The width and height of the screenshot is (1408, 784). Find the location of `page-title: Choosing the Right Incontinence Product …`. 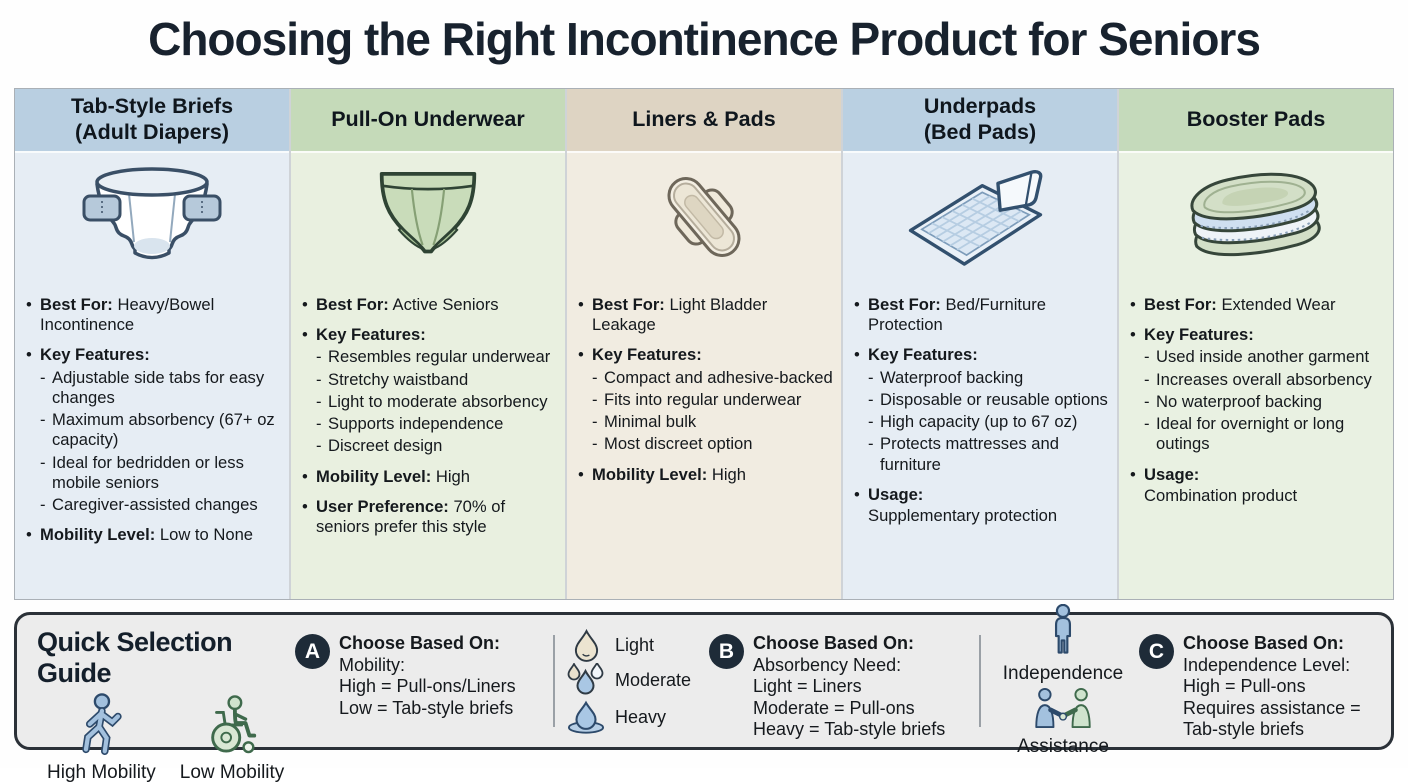

page-title: Choosing the Right Incontinence Product … is located at coordinates (704, 39).